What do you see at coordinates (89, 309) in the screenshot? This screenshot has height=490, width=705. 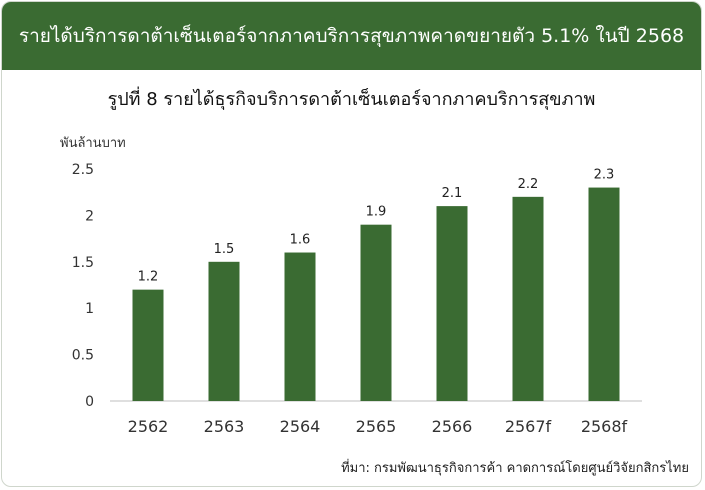 I see `y-tick-label: 1` at bounding box center [89, 309].